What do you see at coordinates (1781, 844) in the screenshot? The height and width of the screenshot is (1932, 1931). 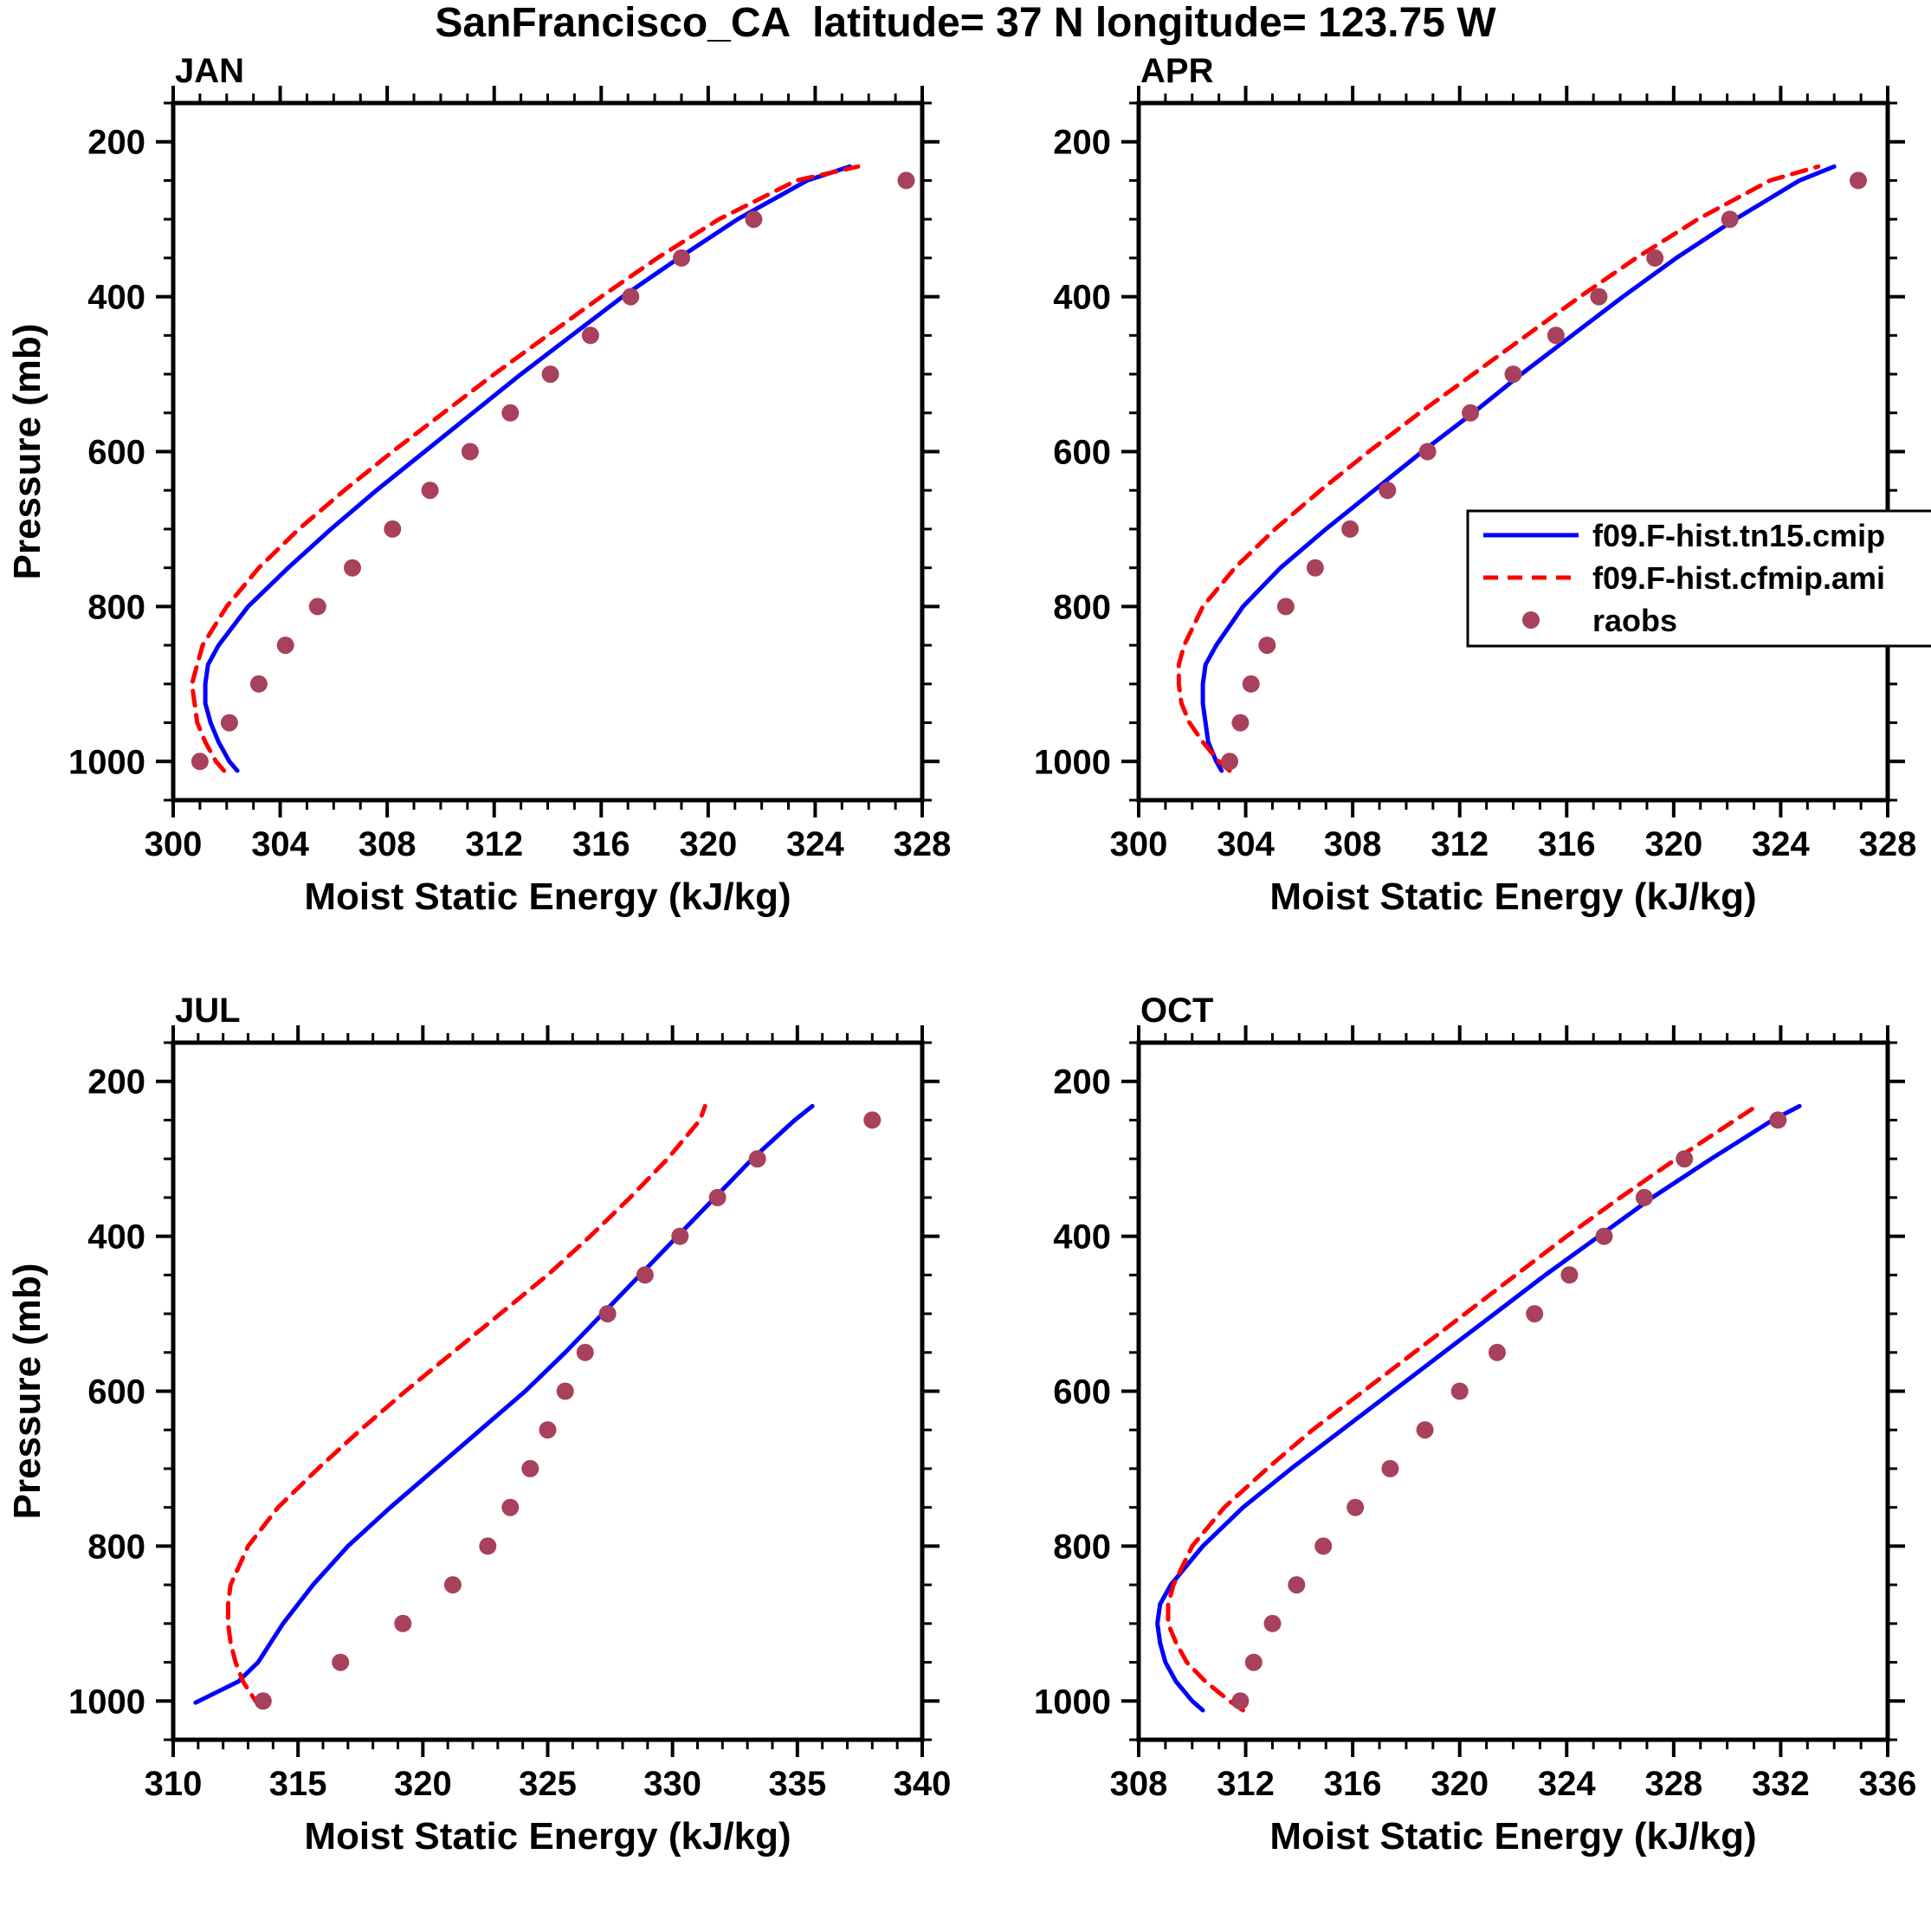 I see `x-tick-label: 324` at bounding box center [1781, 844].